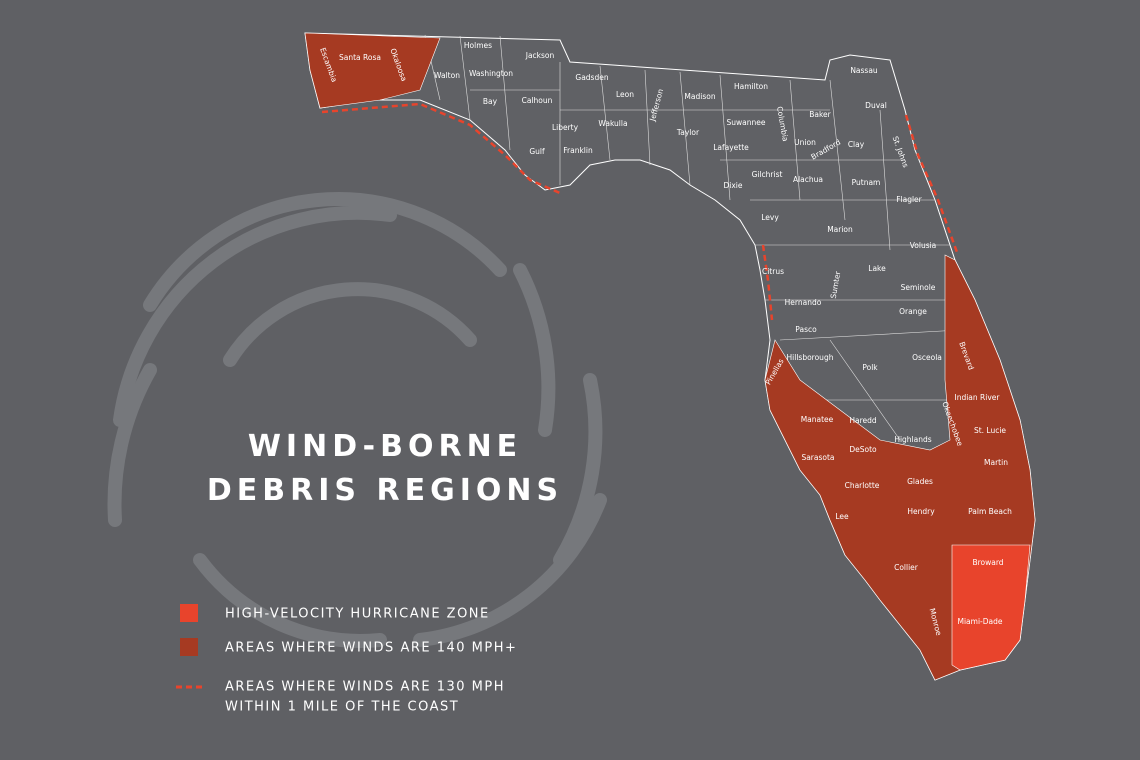  What do you see at coordinates (921, 511) in the screenshot?
I see `county-label: Hendry` at bounding box center [921, 511].